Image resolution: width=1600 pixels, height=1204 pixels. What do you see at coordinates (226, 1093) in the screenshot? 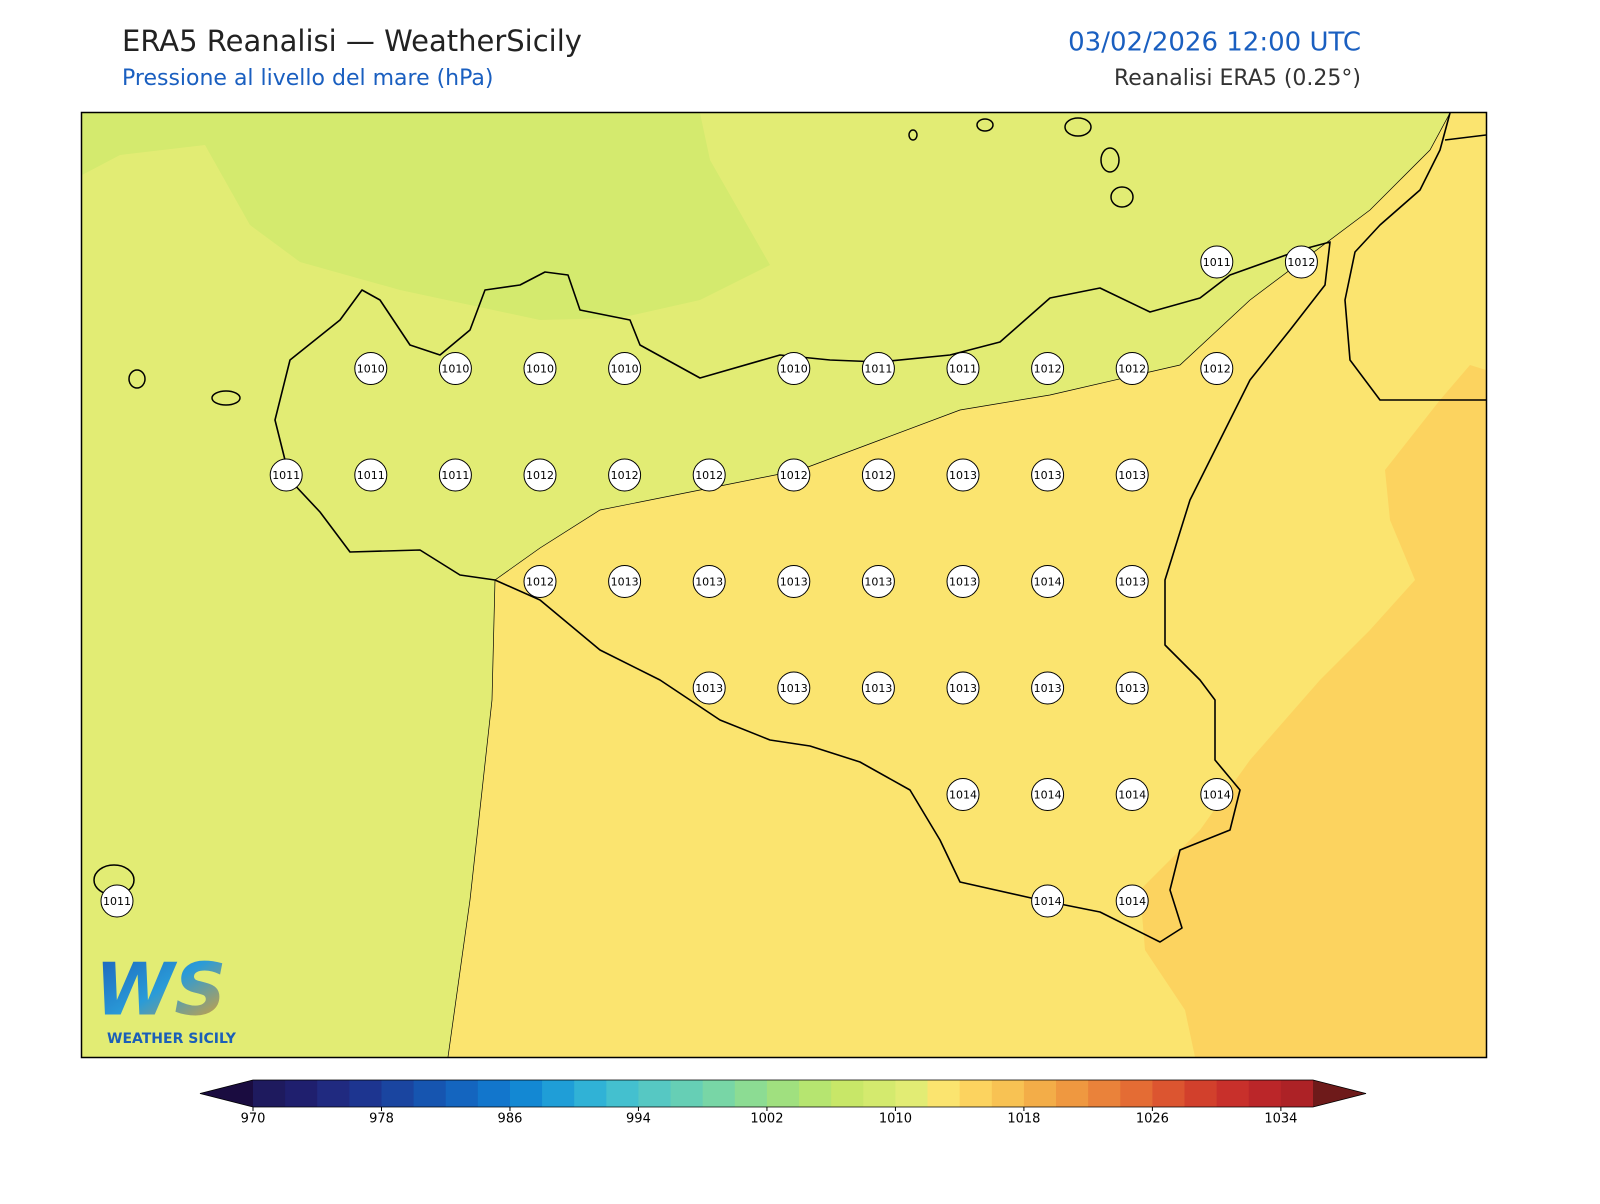
I see `colorbar-under` at bounding box center [226, 1093].